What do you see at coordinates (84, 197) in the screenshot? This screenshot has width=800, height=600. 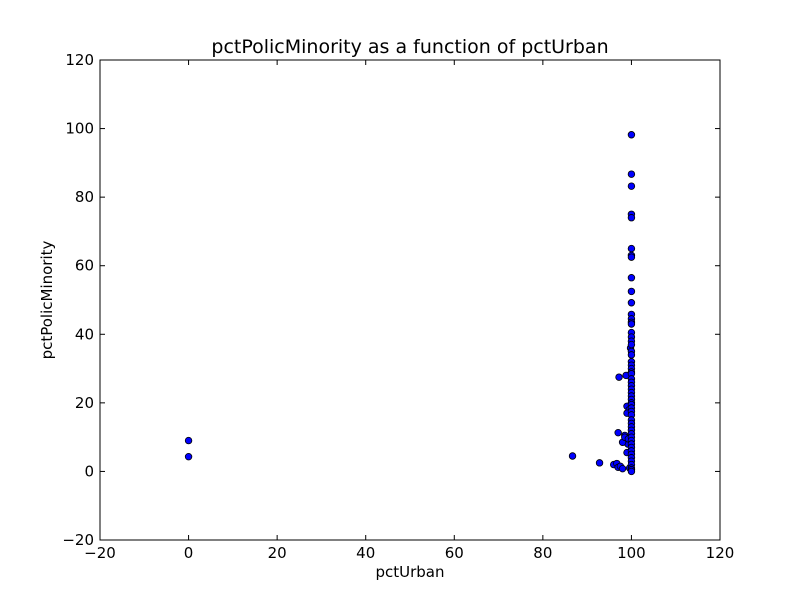 I see `y-tick-label: 80` at bounding box center [84, 197].